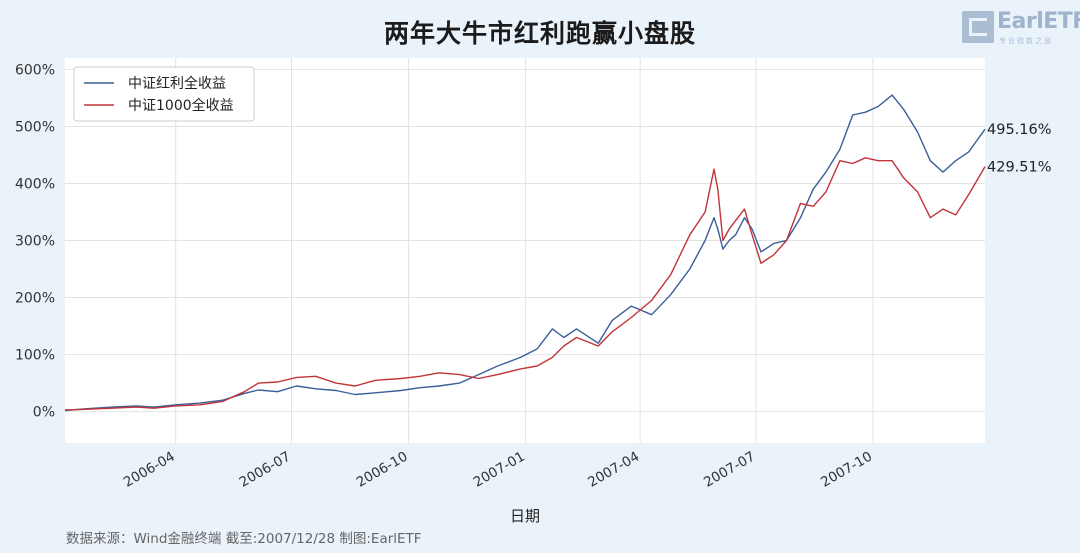  I want to click on legend-label-1: 中证红利全收益, so click(177, 83).